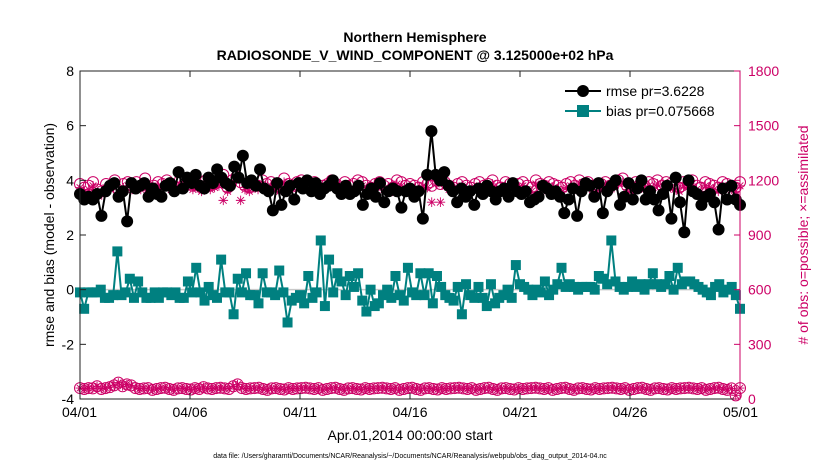  Describe the element at coordinates (760, 290) in the screenshot. I see `y2-tick-label: 600` at that location.